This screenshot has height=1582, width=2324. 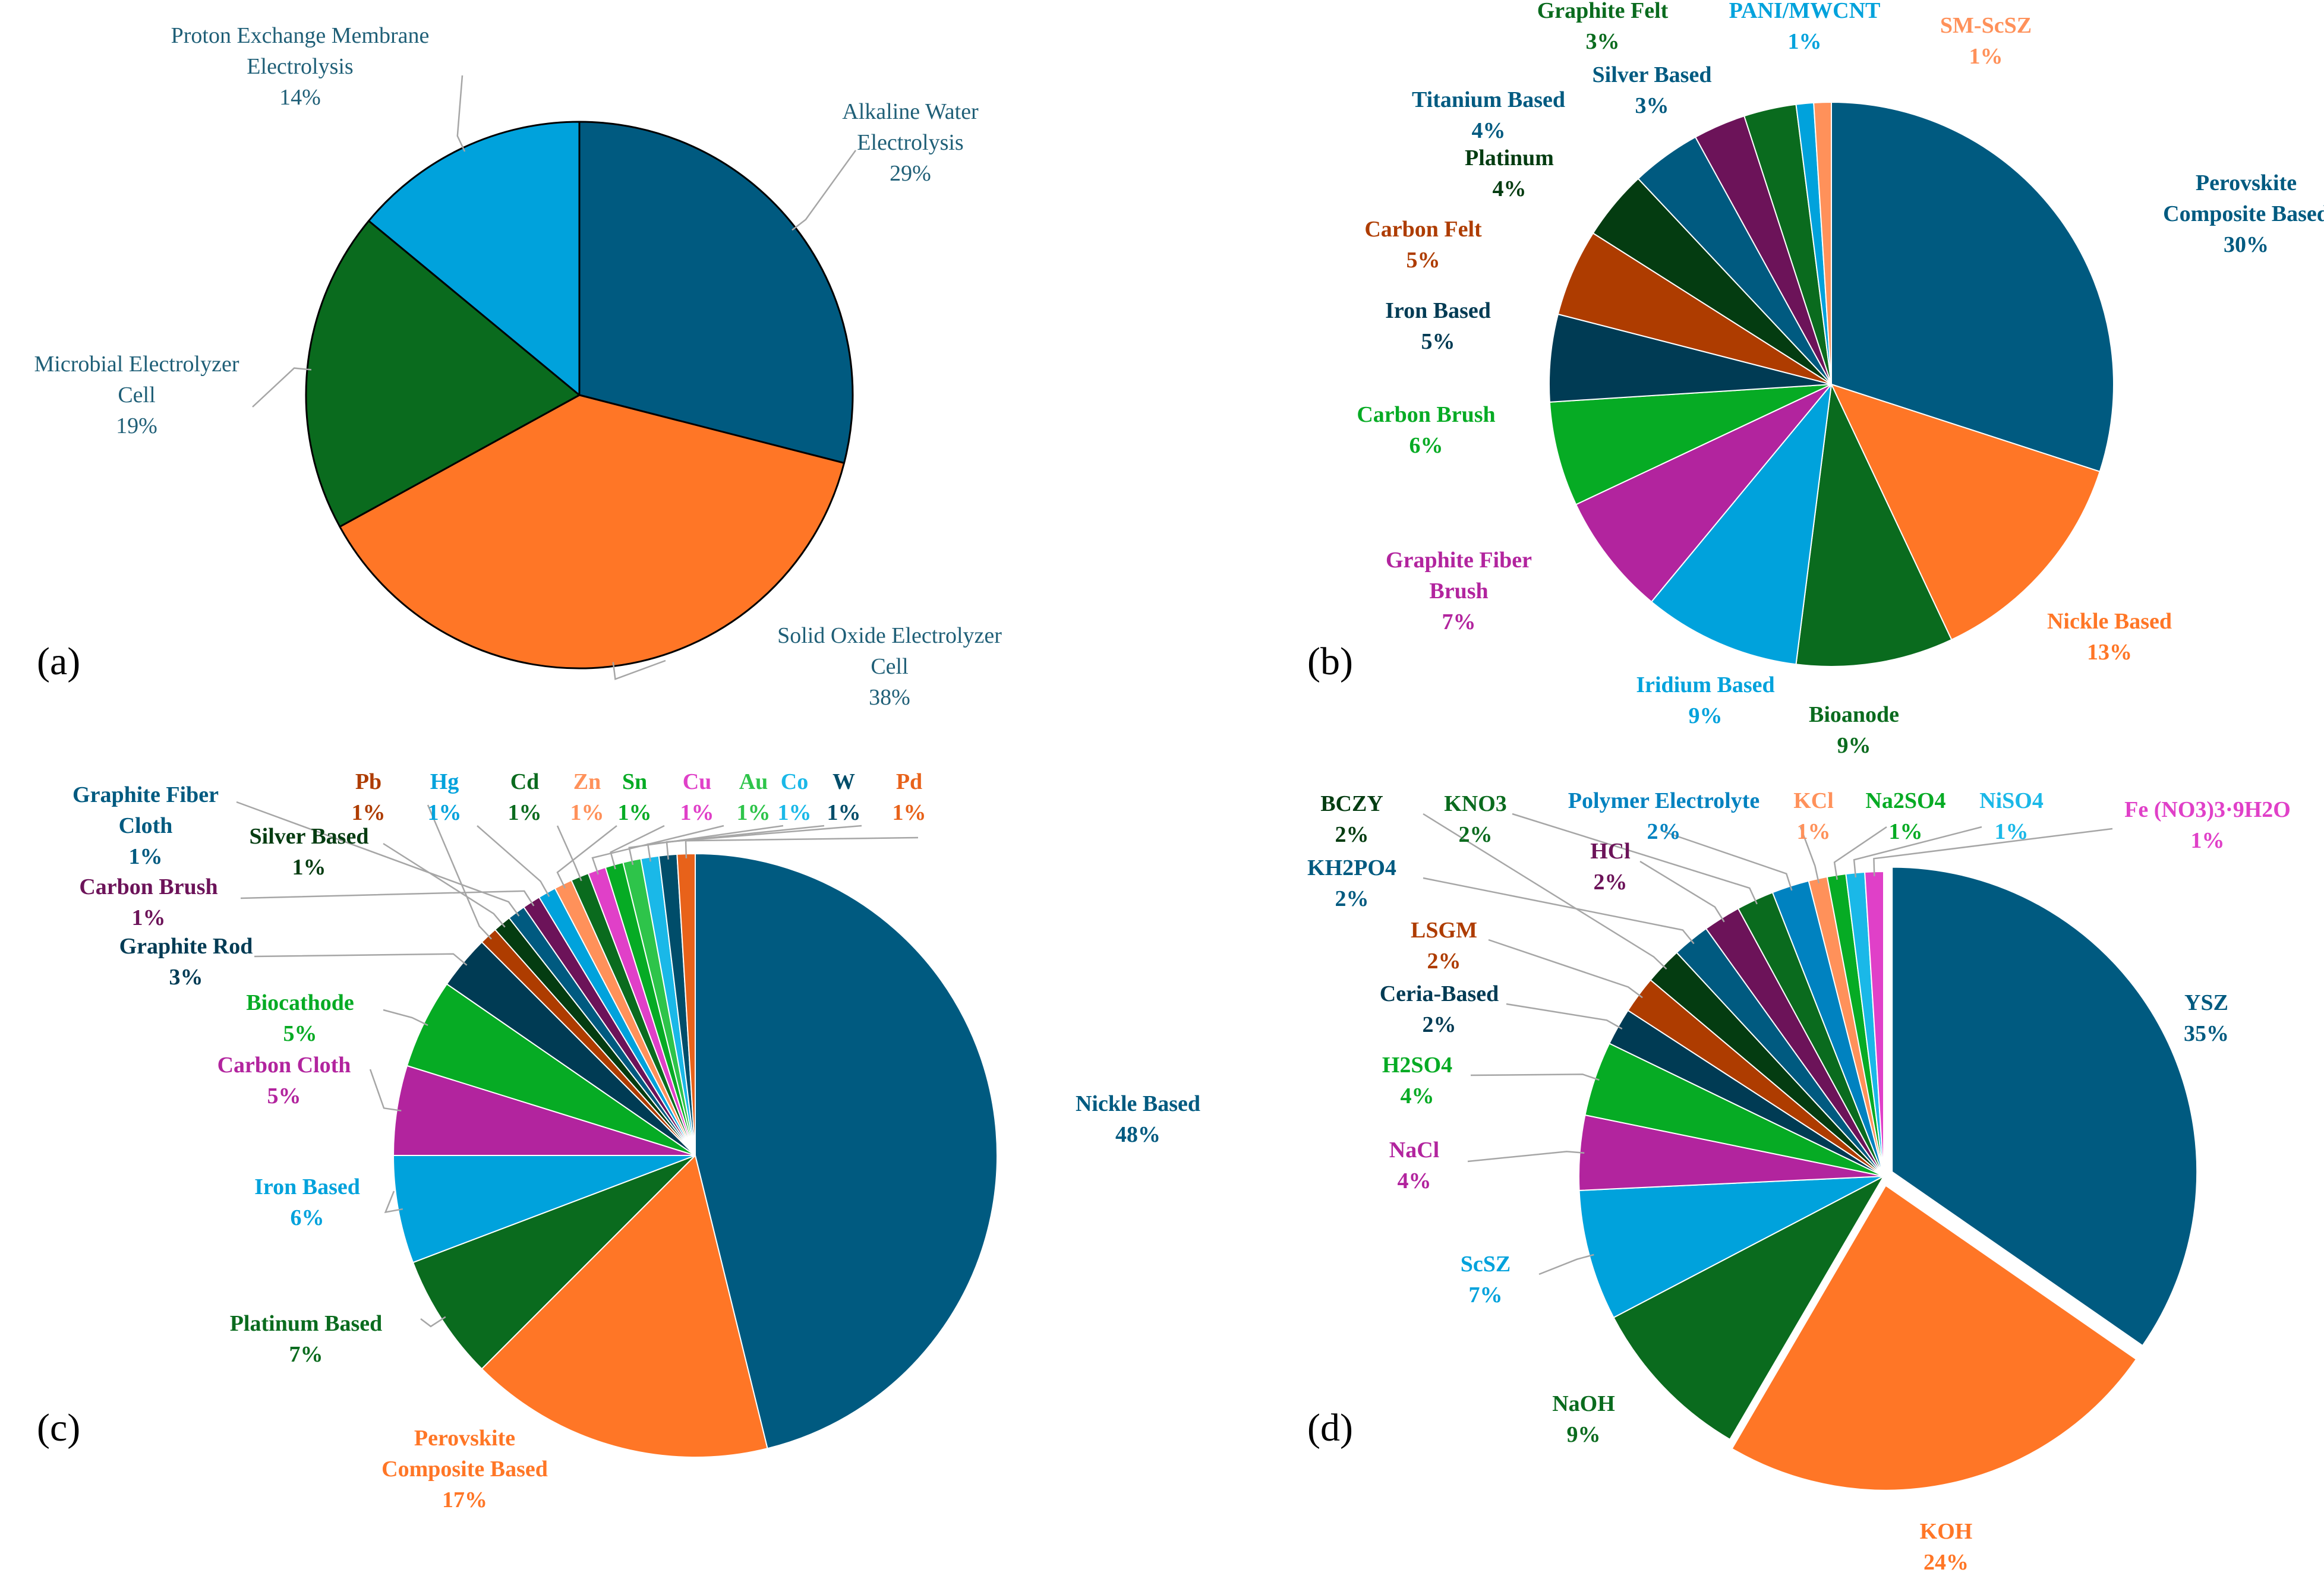 I want to click on slice-label-kcl: KCl 1%, so click(x=1813, y=816).